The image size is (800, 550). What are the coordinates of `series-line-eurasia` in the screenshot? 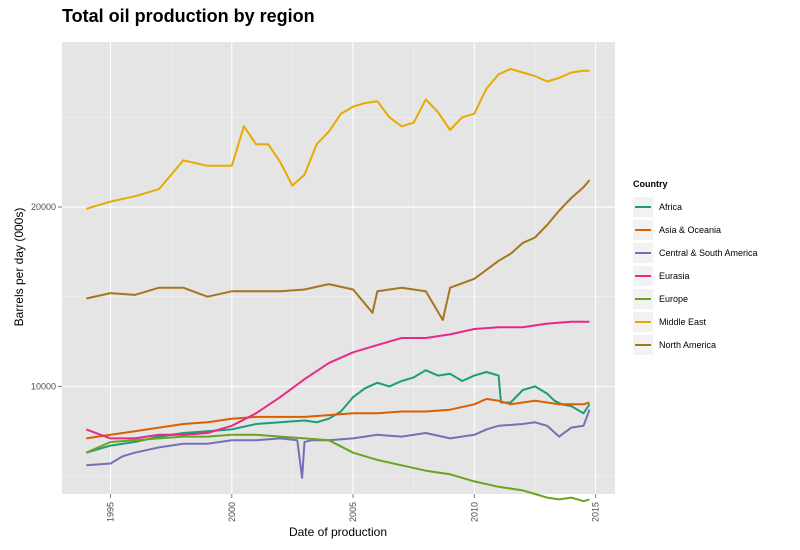 It's located at (337, 380).